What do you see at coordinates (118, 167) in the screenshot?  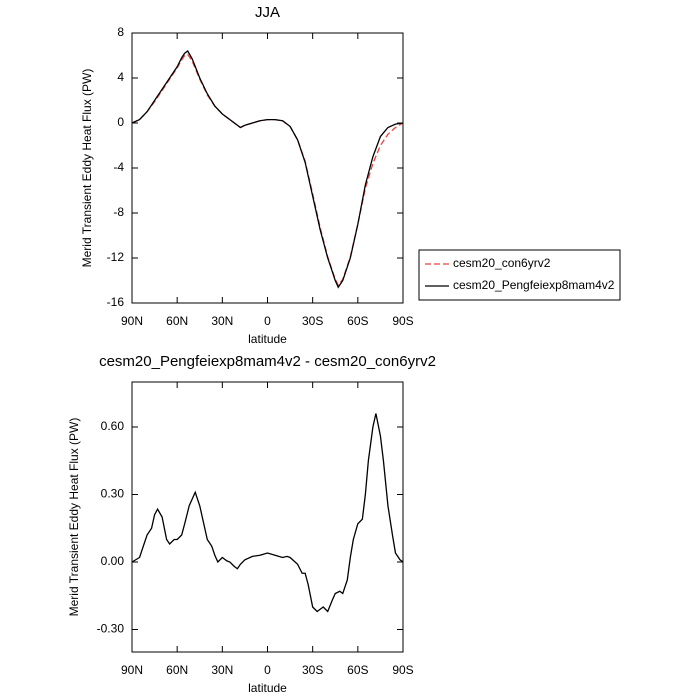 I see `y-tick-label: -4` at bounding box center [118, 167].